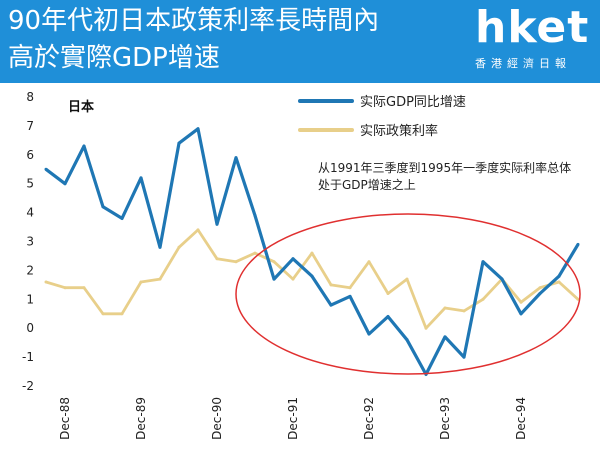 This screenshot has height=450, width=600. Describe the element at coordinates (194, 21) in the screenshot. I see `headline-line-1: 90年代初日本政策利率長時間內` at that location.